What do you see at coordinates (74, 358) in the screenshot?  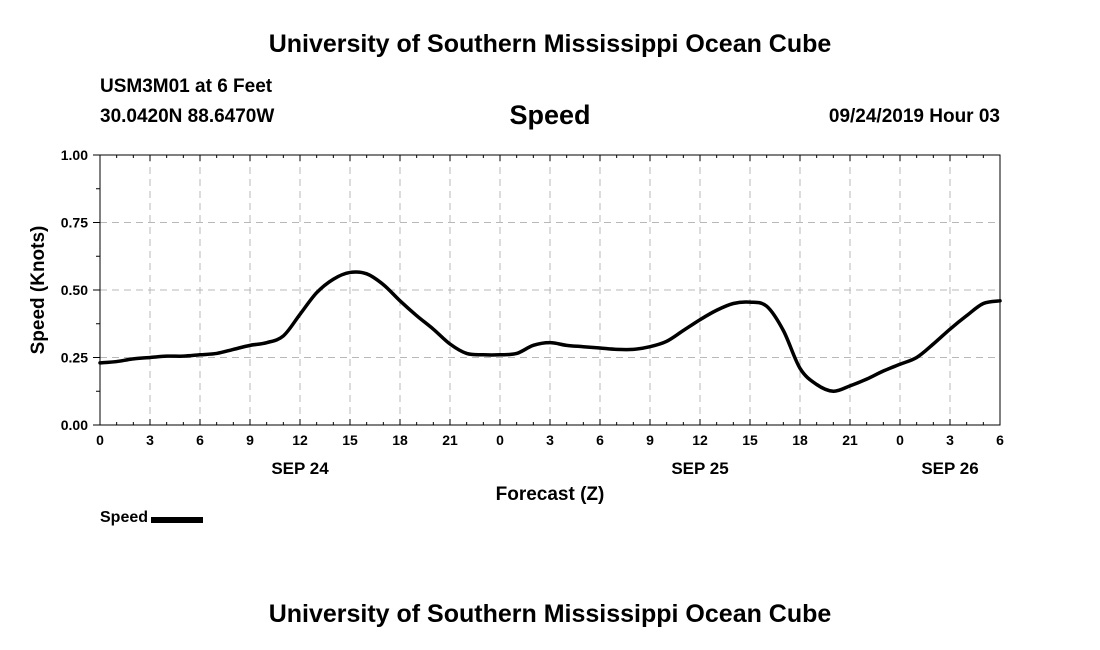 I see `y-tick-label: 0.25` at bounding box center [74, 358].